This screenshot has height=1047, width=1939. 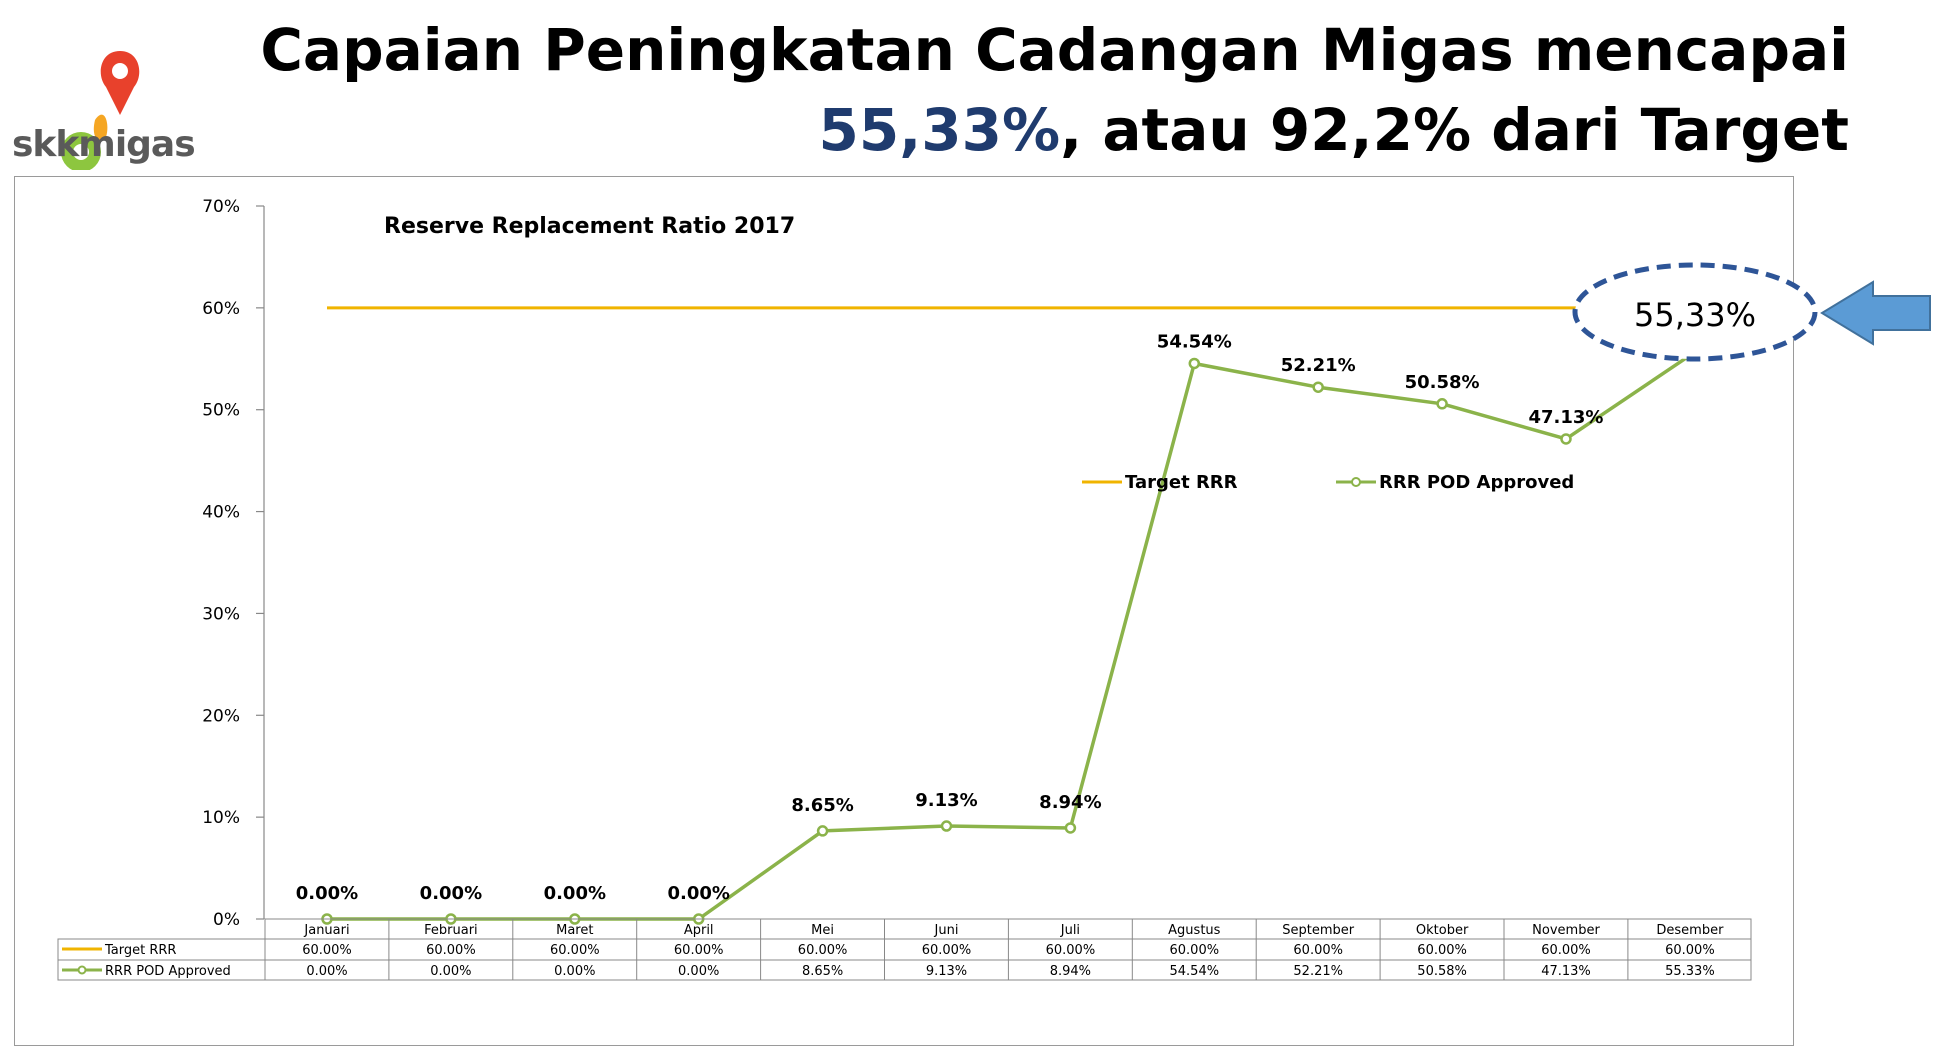 What do you see at coordinates (100, 127) in the screenshot?
I see `logo-drop-shape` at bounding box center [100, 127].